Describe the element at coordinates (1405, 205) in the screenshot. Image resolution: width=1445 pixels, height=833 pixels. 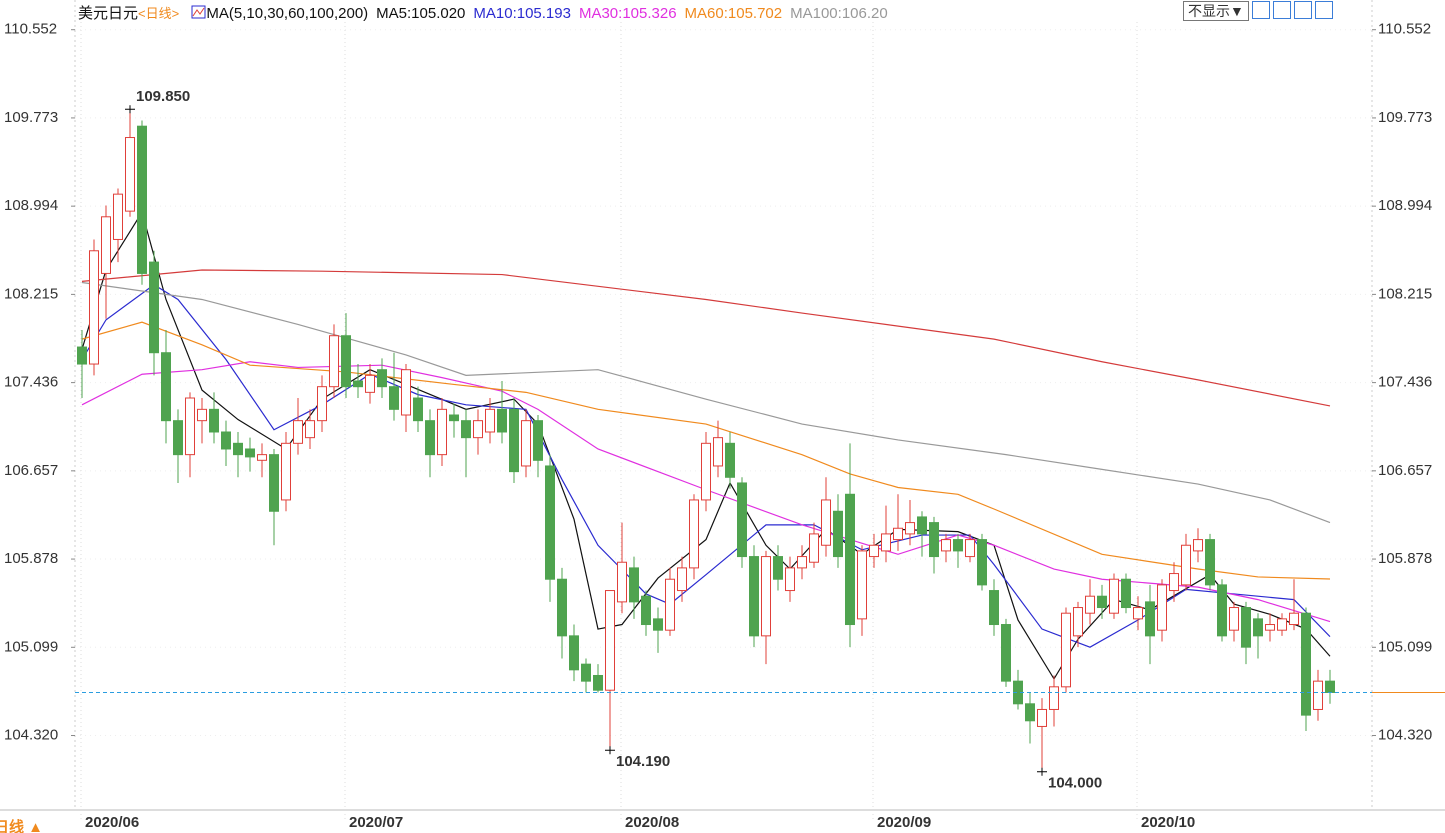
I see `y-tick-label: 108.994` at that location.